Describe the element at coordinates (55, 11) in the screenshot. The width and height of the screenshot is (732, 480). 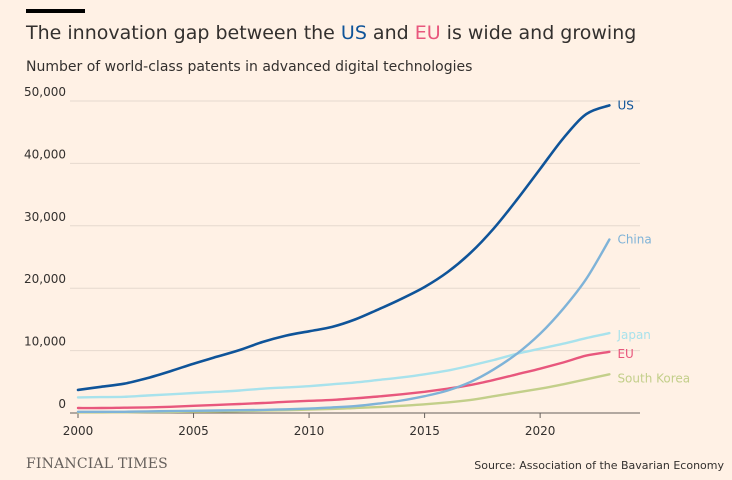
I see `top-accent-bar` at that location.